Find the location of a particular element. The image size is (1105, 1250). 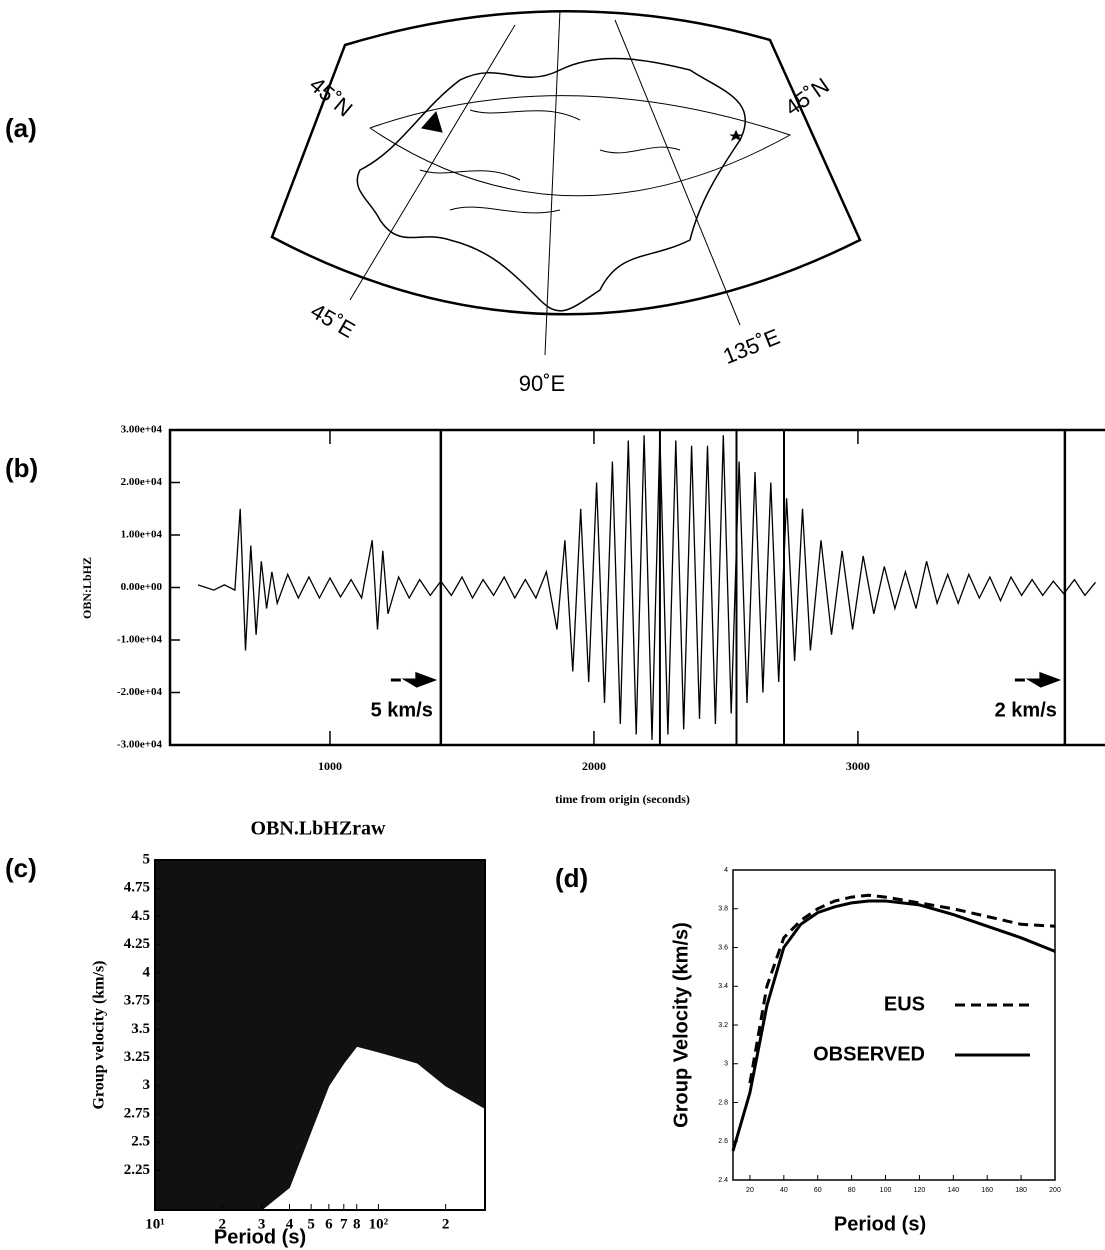

borders is located at coordinates (550, 161).